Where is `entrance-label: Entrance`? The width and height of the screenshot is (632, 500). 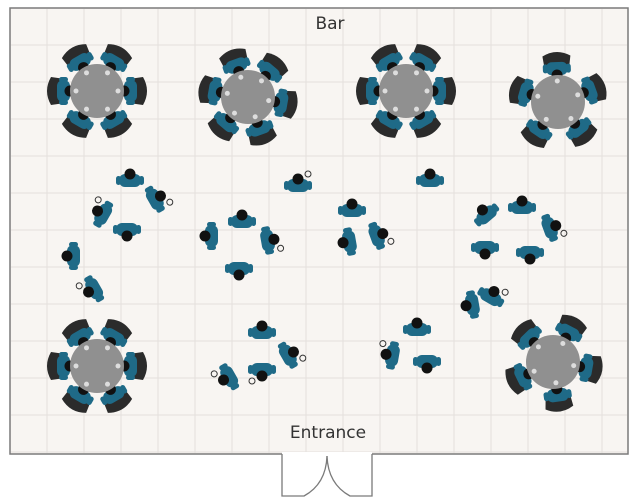 entrance-label: Entrance is located at coordinates (328, 433).